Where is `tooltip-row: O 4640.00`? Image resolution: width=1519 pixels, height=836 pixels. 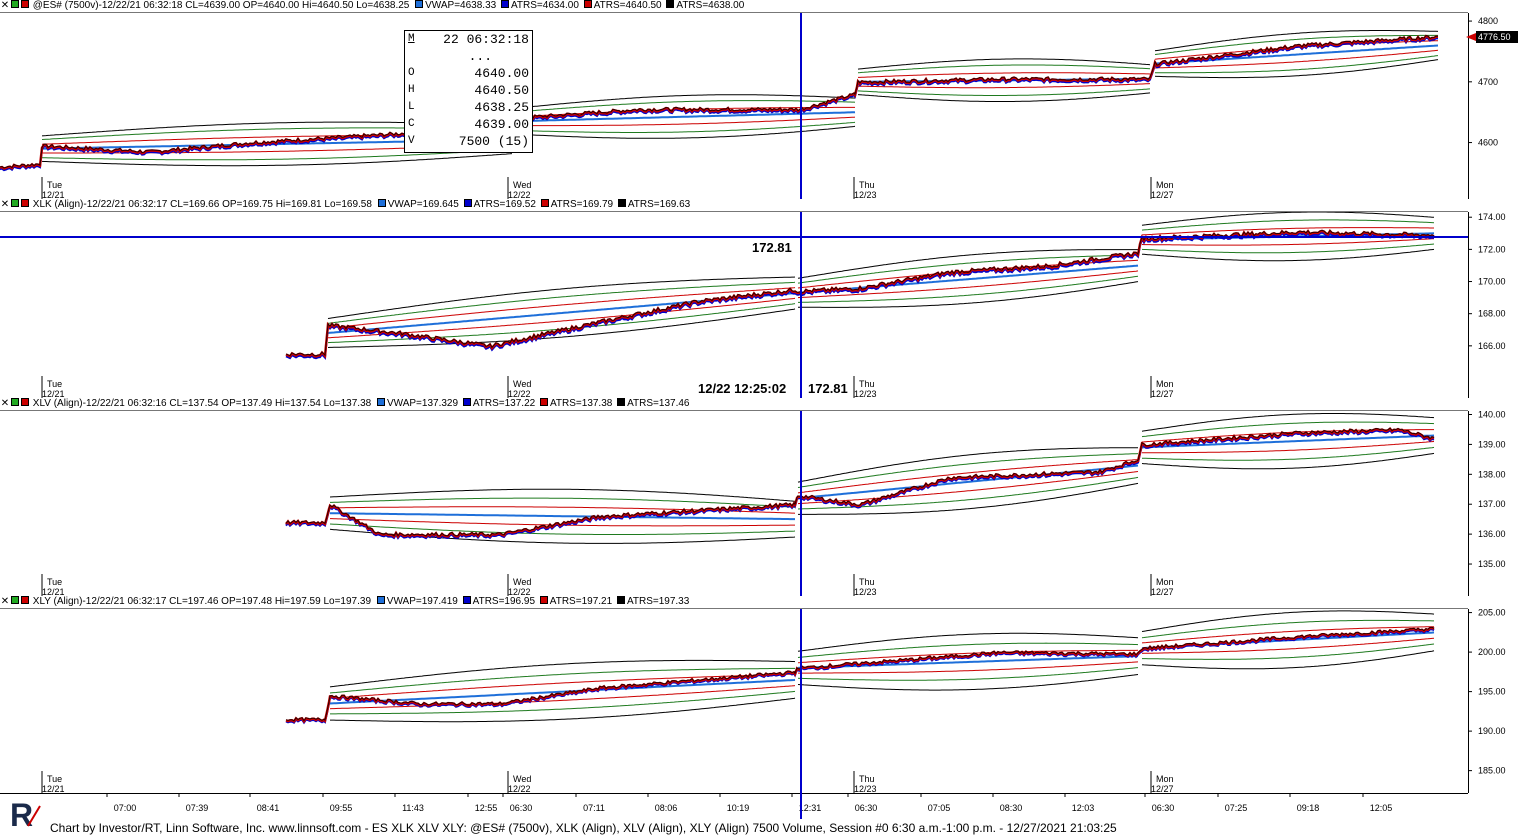 tooltip-row: O 4640.00 is located at coordinates (468, 73).